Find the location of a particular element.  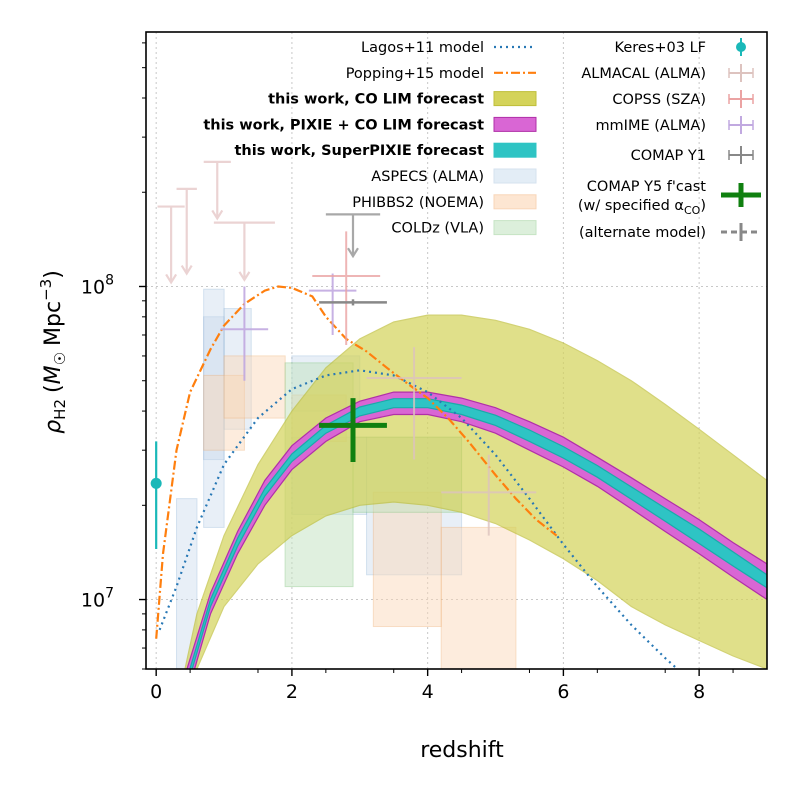

y-axis-title-mpc: Mpc is located at coordinates (53, 323).